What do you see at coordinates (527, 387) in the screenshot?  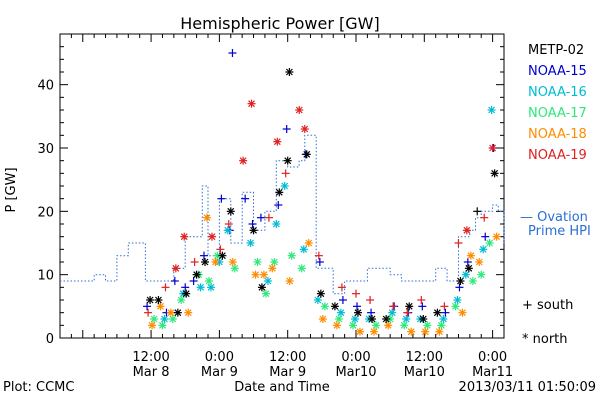 I see `timestamp: 2013/03/11 01:50:09` at bounding box center [527, 387].